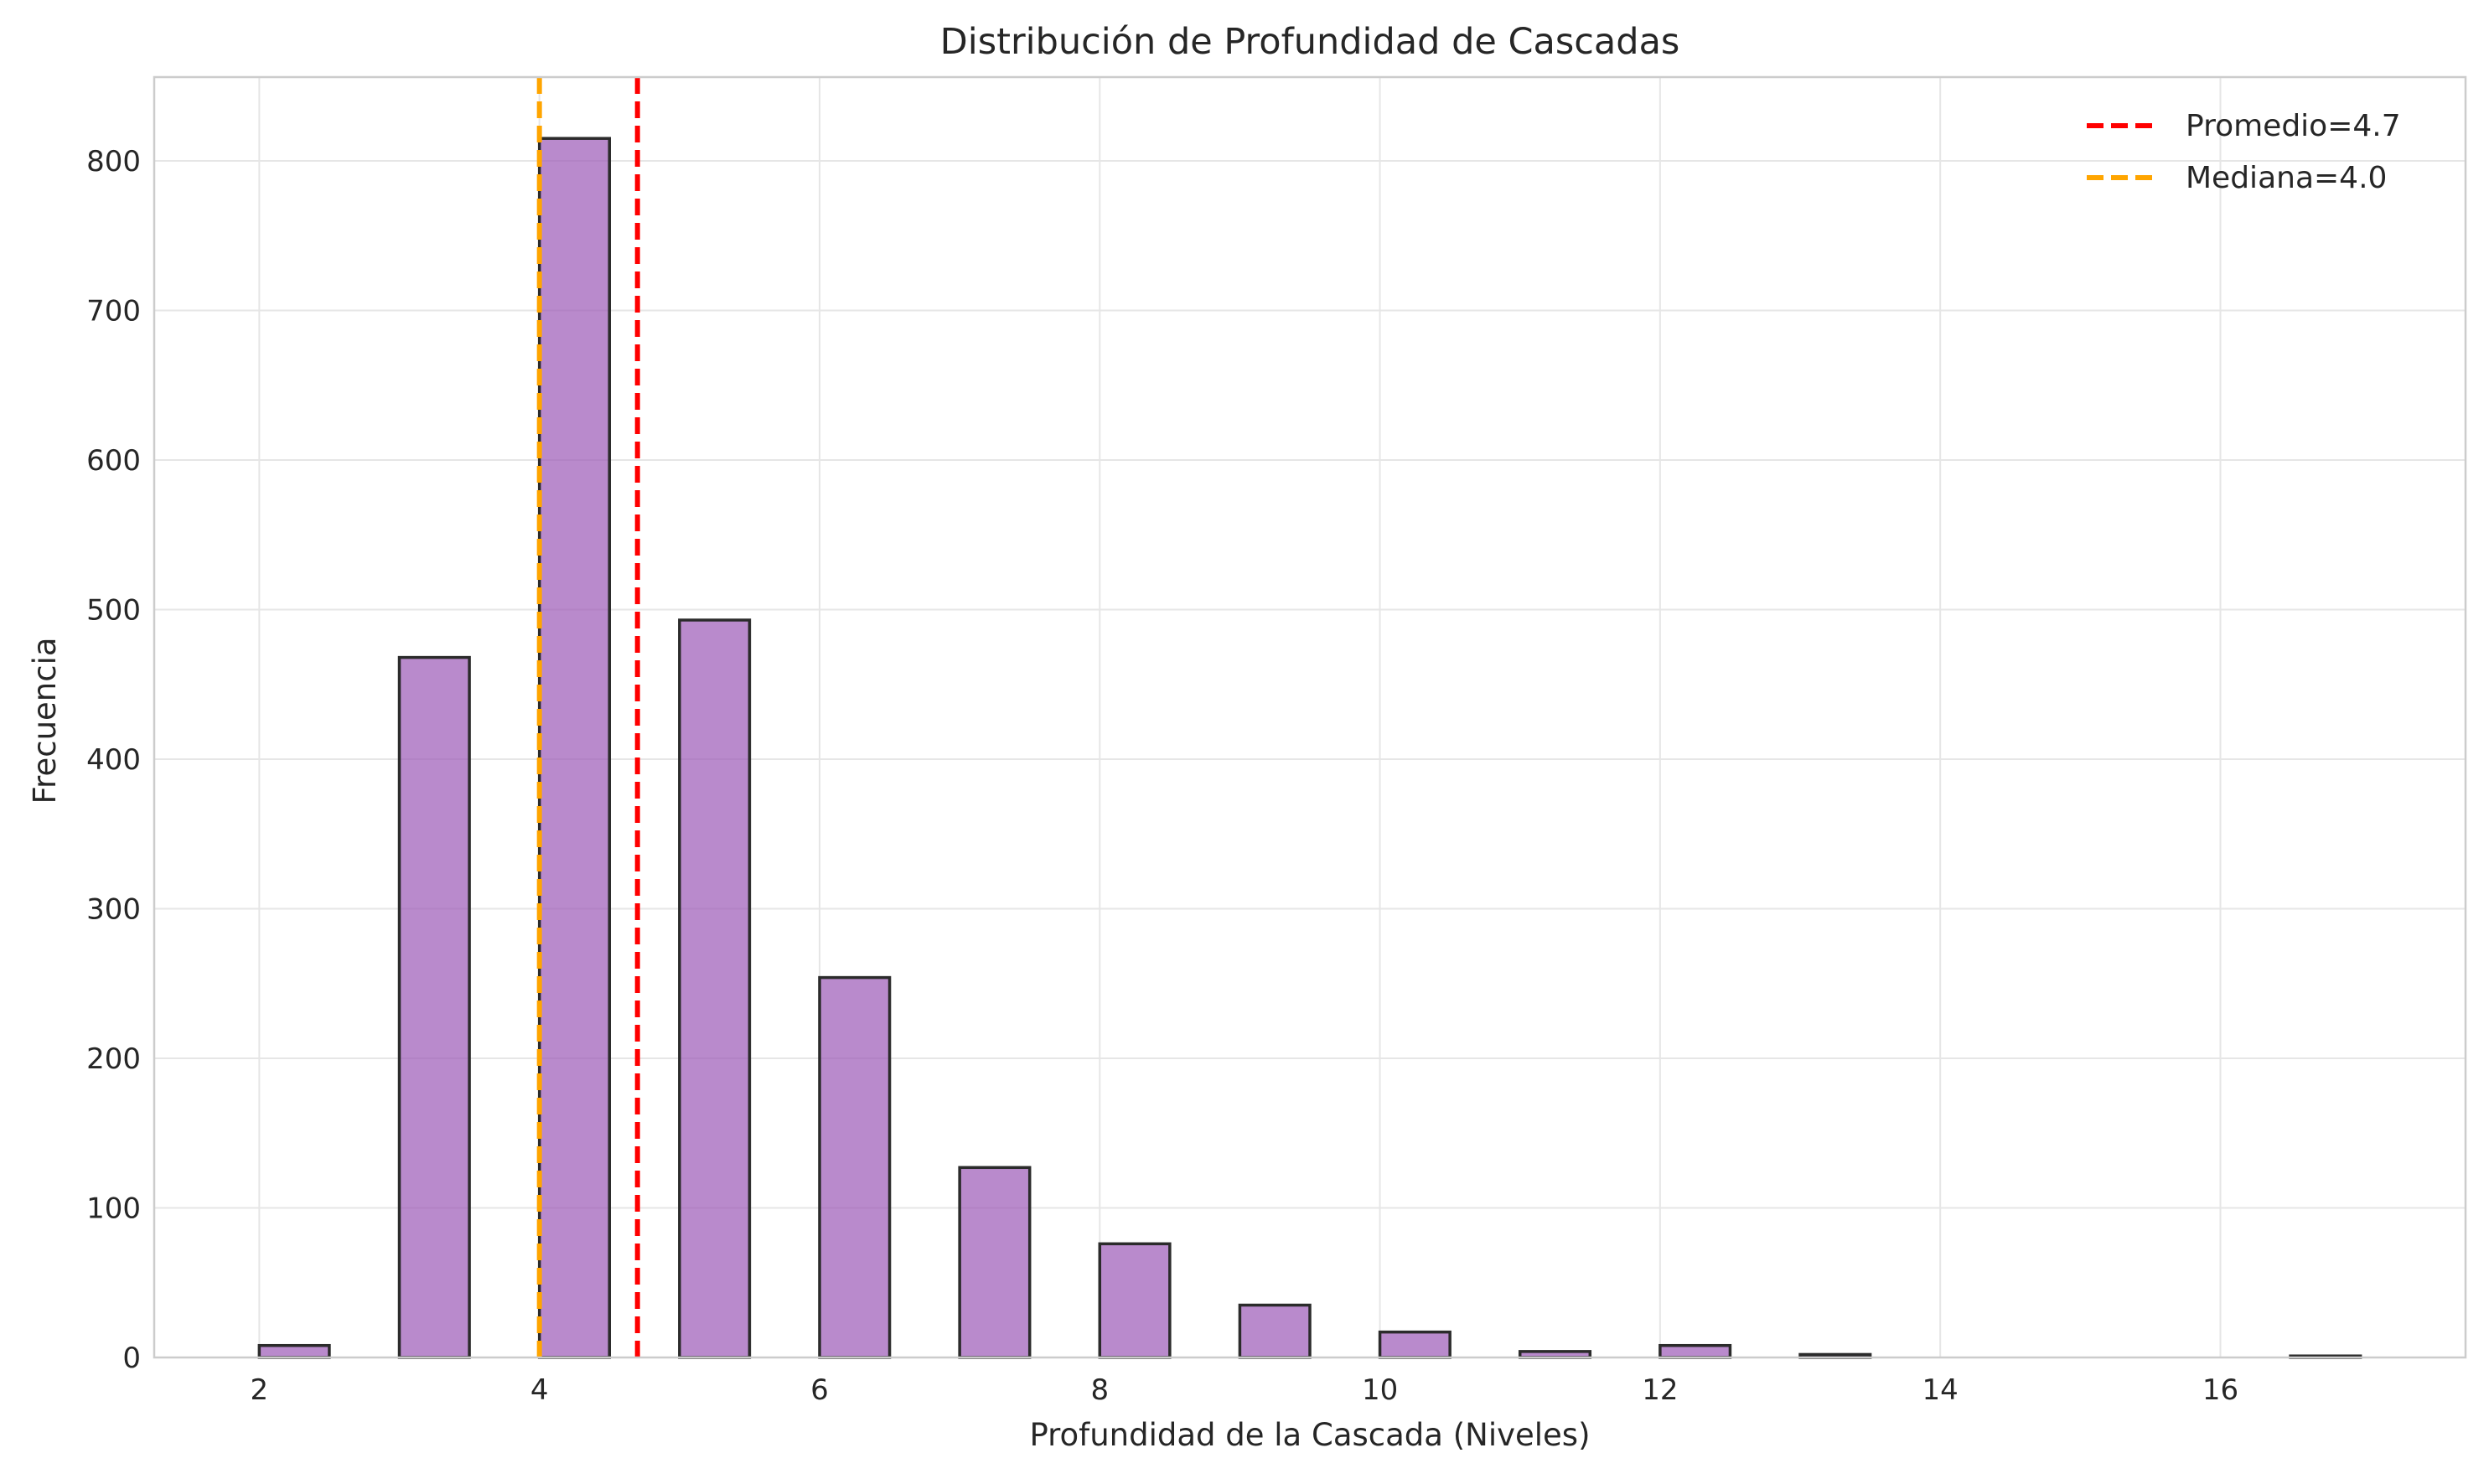 The width and height of the screenshot is (2489, 1484). Describe the element at coordinates (1099, 1390) in the screenshot. I see `x-tick-label: 8` at that location.